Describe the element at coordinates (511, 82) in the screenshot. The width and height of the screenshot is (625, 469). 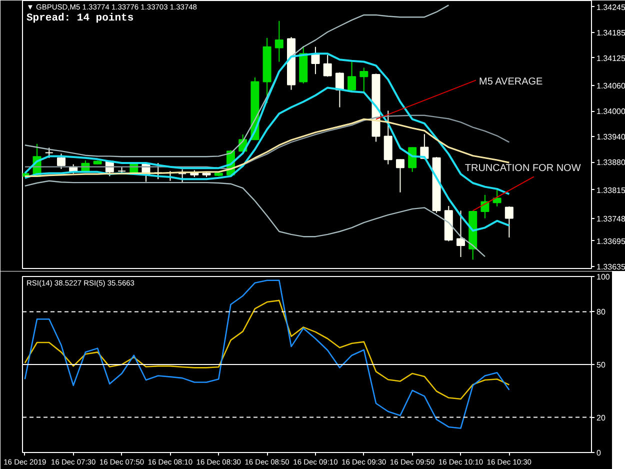
I see `annotation: M5 AVERAGE` at that location.